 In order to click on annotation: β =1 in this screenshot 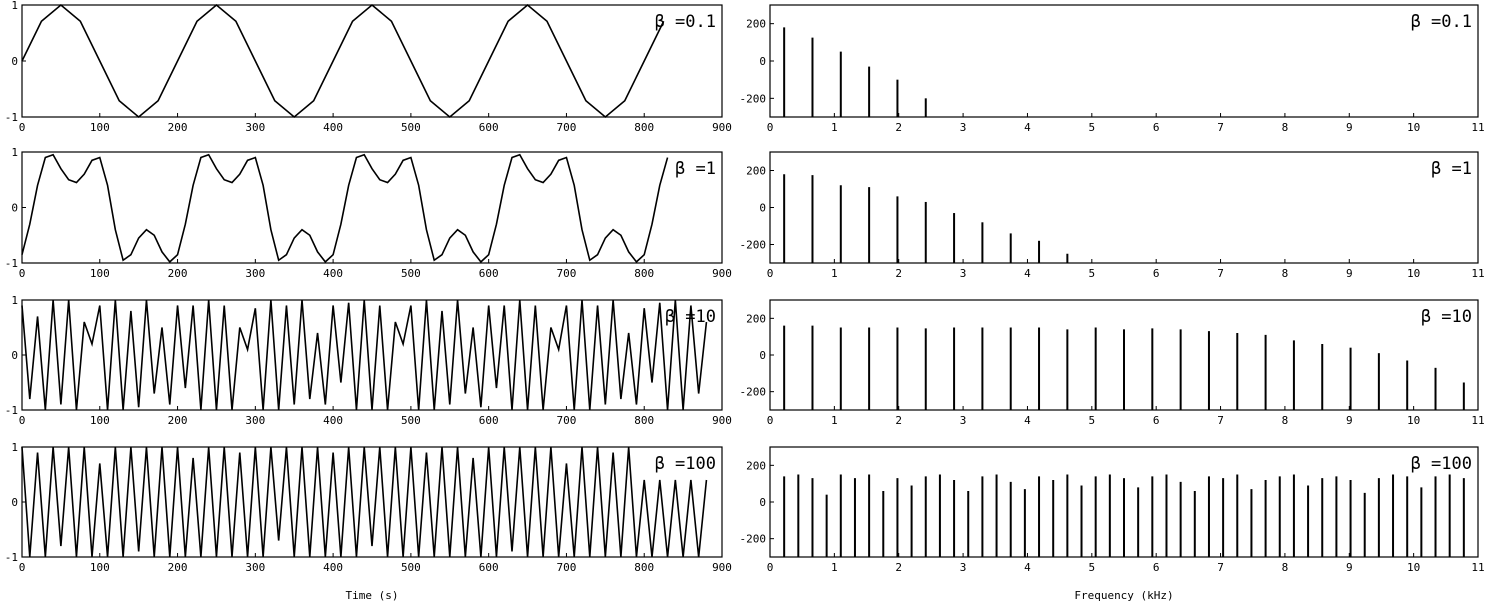, I will do `click(1451, 169)`.